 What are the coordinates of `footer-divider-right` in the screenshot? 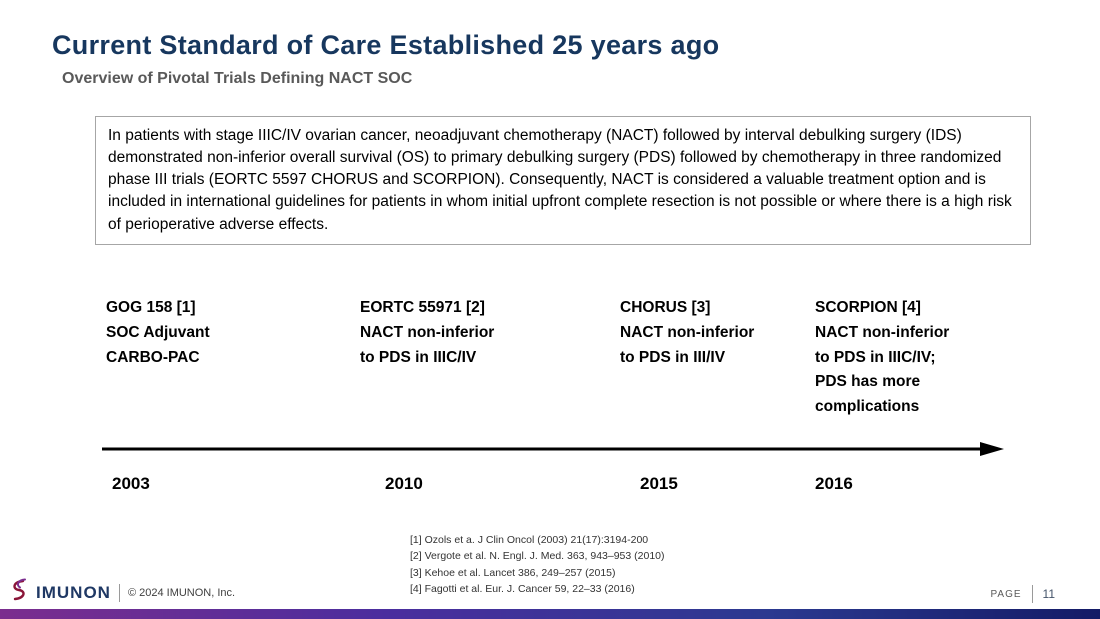 It's located at (1032, 594).